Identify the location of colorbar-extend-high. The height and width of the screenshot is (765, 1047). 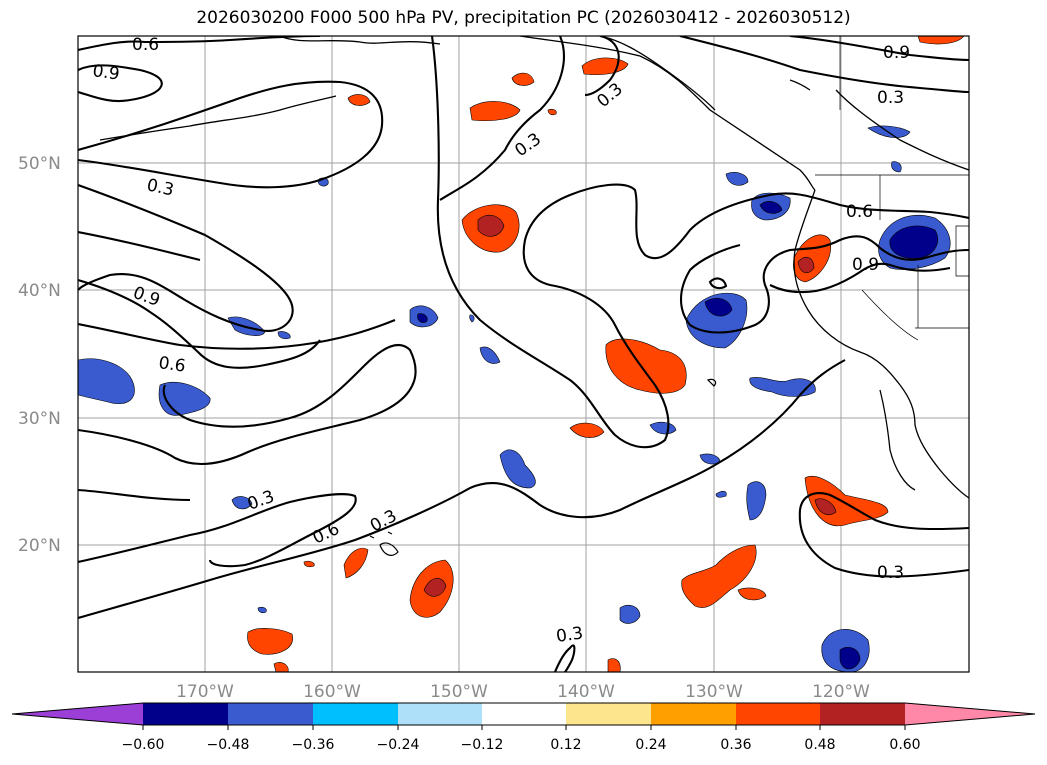
(970, 714).